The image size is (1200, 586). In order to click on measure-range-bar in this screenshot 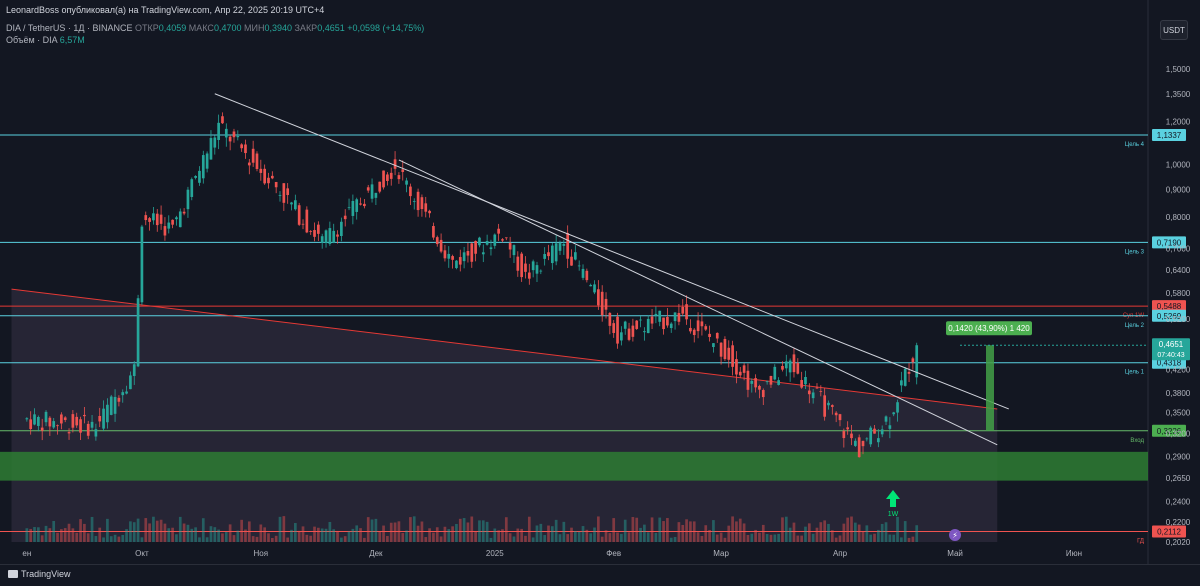, I will do `click(990, 388)`.